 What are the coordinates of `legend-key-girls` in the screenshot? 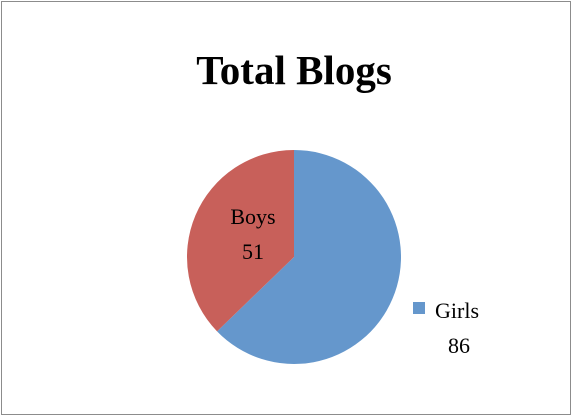 It's located at (419, 308).